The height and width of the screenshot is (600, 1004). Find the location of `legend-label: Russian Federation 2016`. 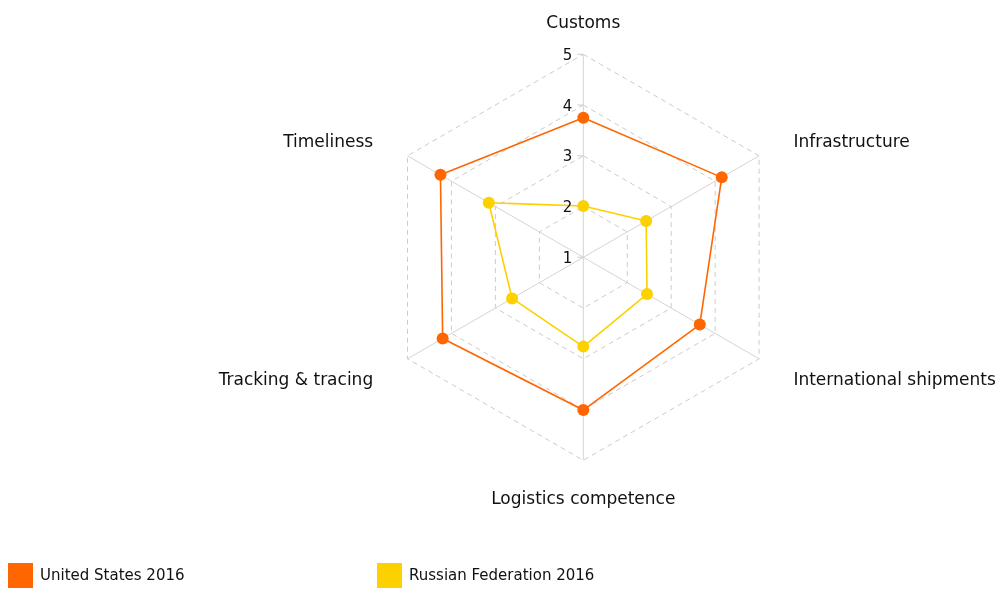

legend-label: Russian Federation 2016 is located at coordinates (502, 575).